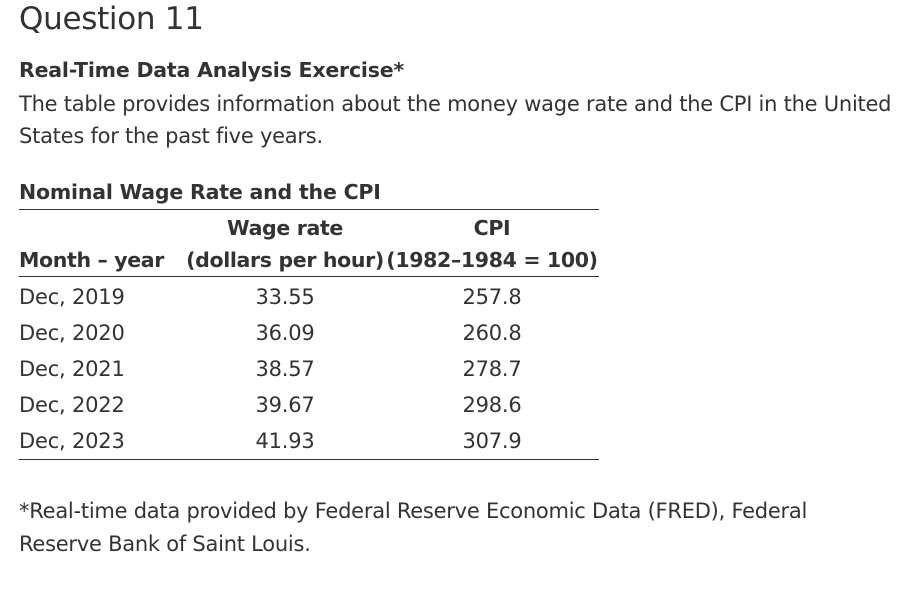  Describe the element at coordinates (102, 227) in the screenshot. I see `header-month-top` at that location.